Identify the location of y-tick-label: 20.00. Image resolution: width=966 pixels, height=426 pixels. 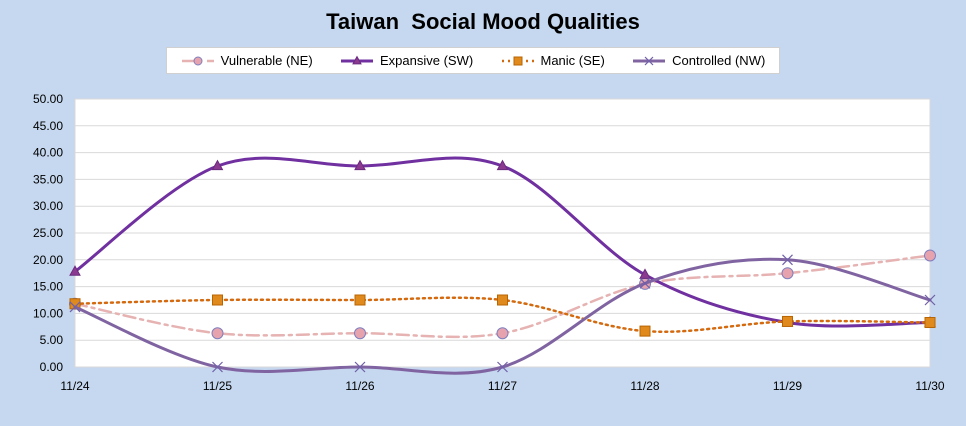
(48, 260).